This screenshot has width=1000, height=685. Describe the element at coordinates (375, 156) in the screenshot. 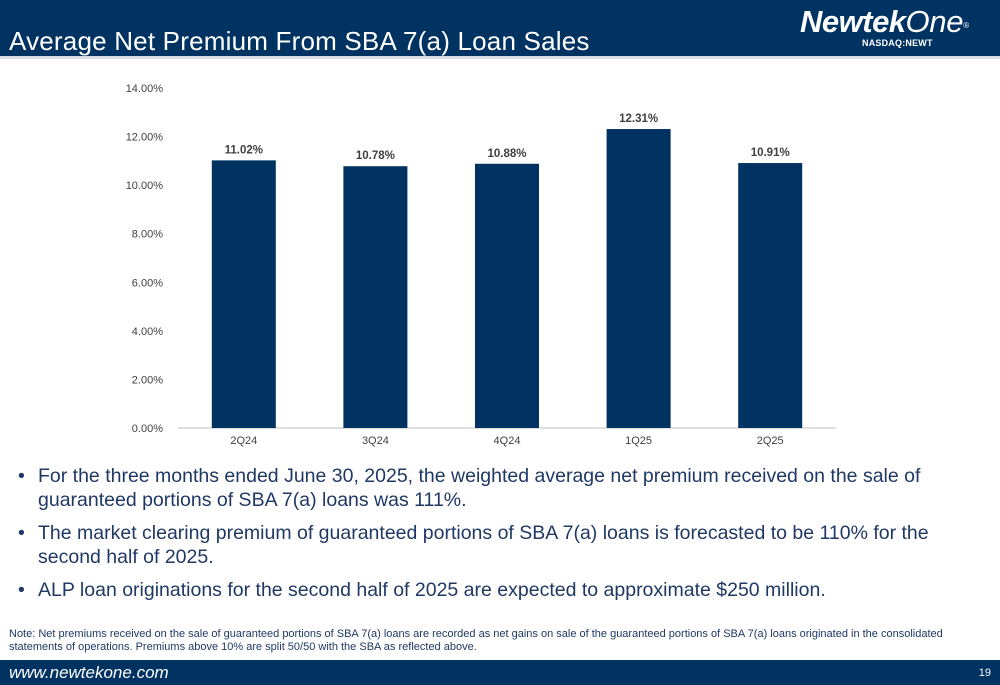

I see `data-label: 10.78%` at that location.